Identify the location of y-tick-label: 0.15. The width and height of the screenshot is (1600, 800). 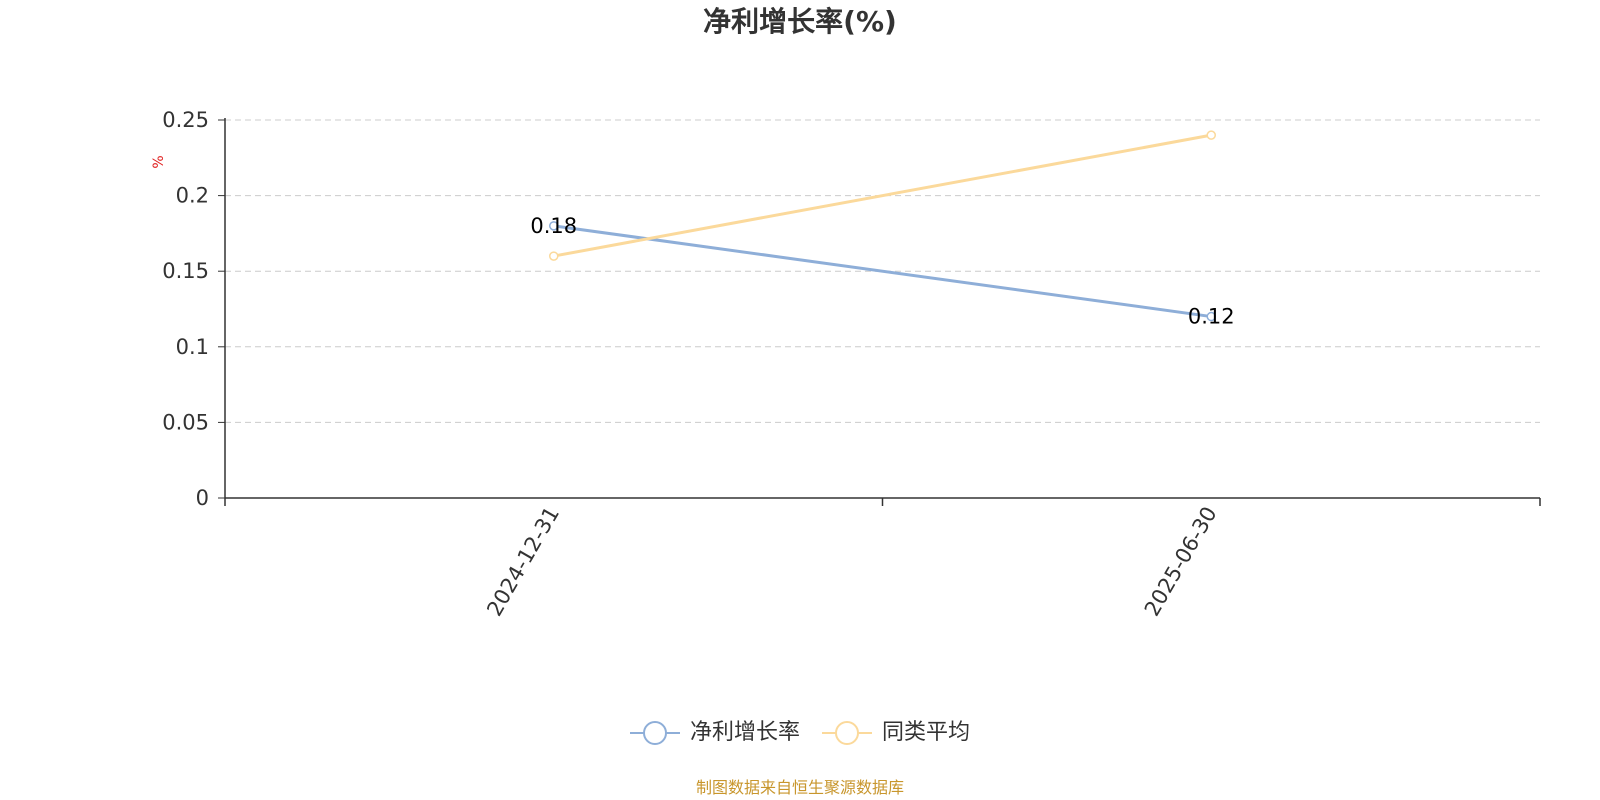
(185, 271).